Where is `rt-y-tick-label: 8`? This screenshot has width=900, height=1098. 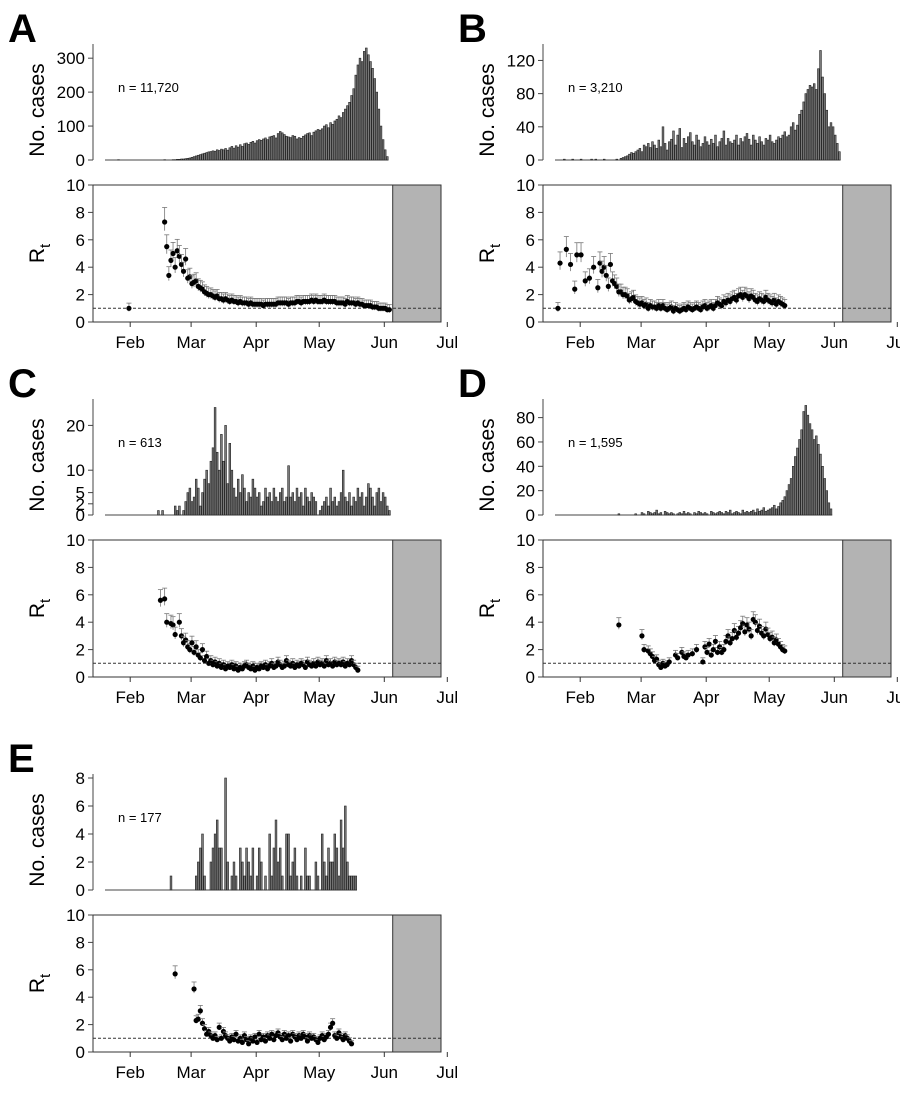 rt-y-tick-label: 8 is located at coordinates (80, 567).